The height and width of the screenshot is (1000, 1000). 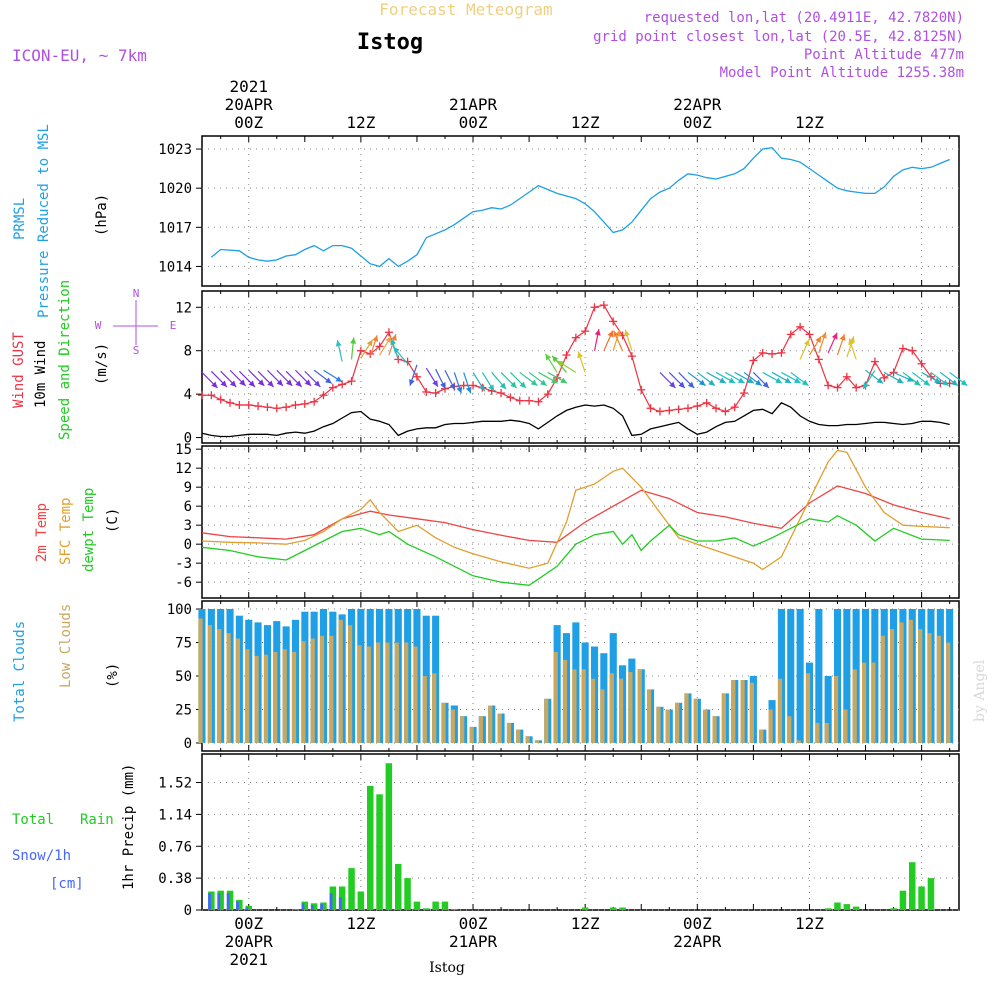 What do you see at coordinates (188, 507) in the screenshot?
I see `y-tick-label: 6` at bounding box center [188, 507].